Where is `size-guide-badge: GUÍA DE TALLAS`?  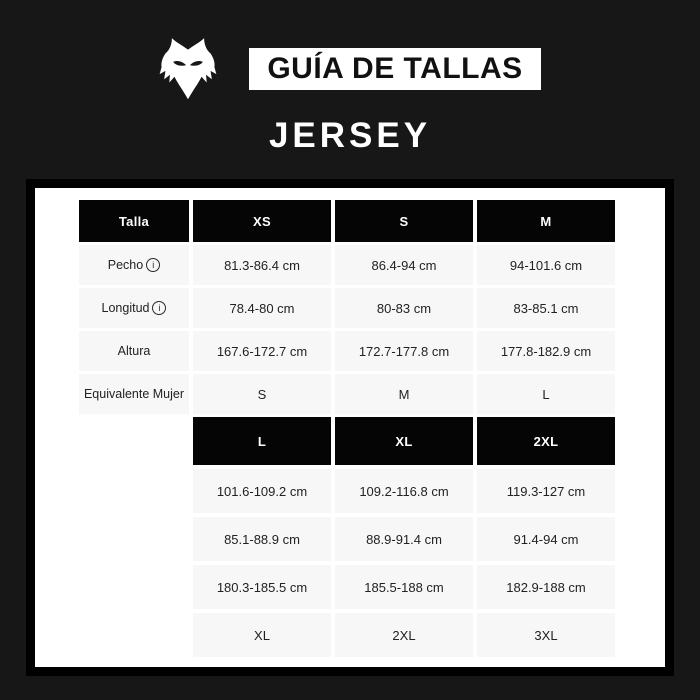 size-guide-badge: GUÍA DE TALLAS is located at coordinates (395, 69).